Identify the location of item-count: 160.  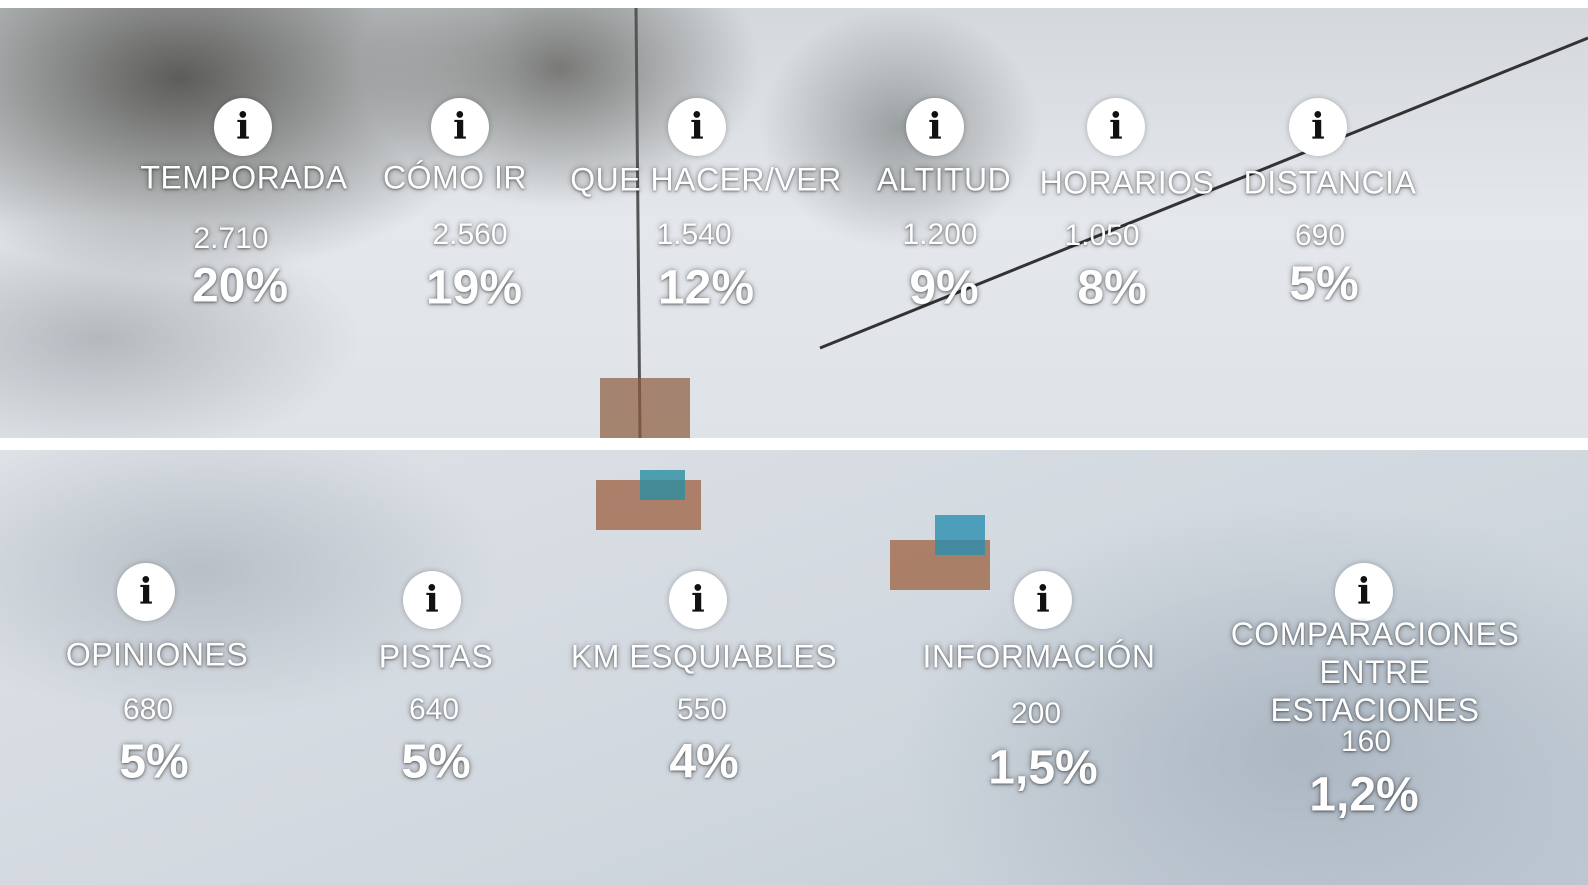
(1366, 741).